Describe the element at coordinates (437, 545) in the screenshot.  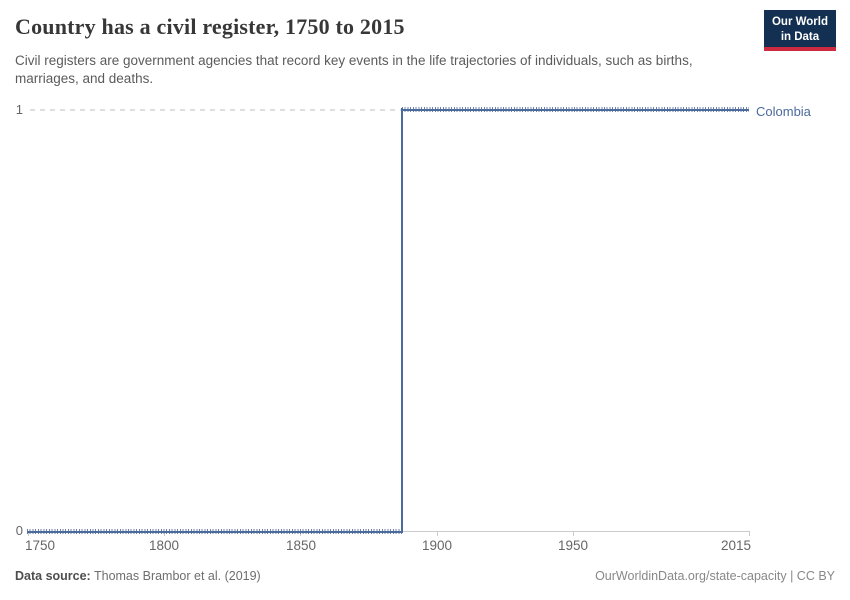
I see `x-axis-label-1900: 1900` at that location.